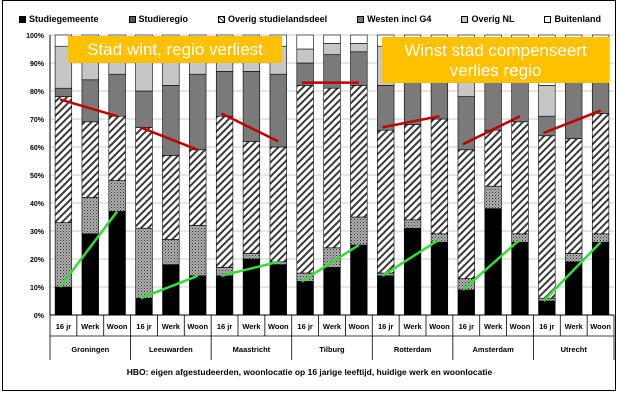 This screenshot has width=619, height=394. Describe the element at coordinates (577, 19) in the screenshot. I see `legend-label-buitenland: Buitenland` at that location.